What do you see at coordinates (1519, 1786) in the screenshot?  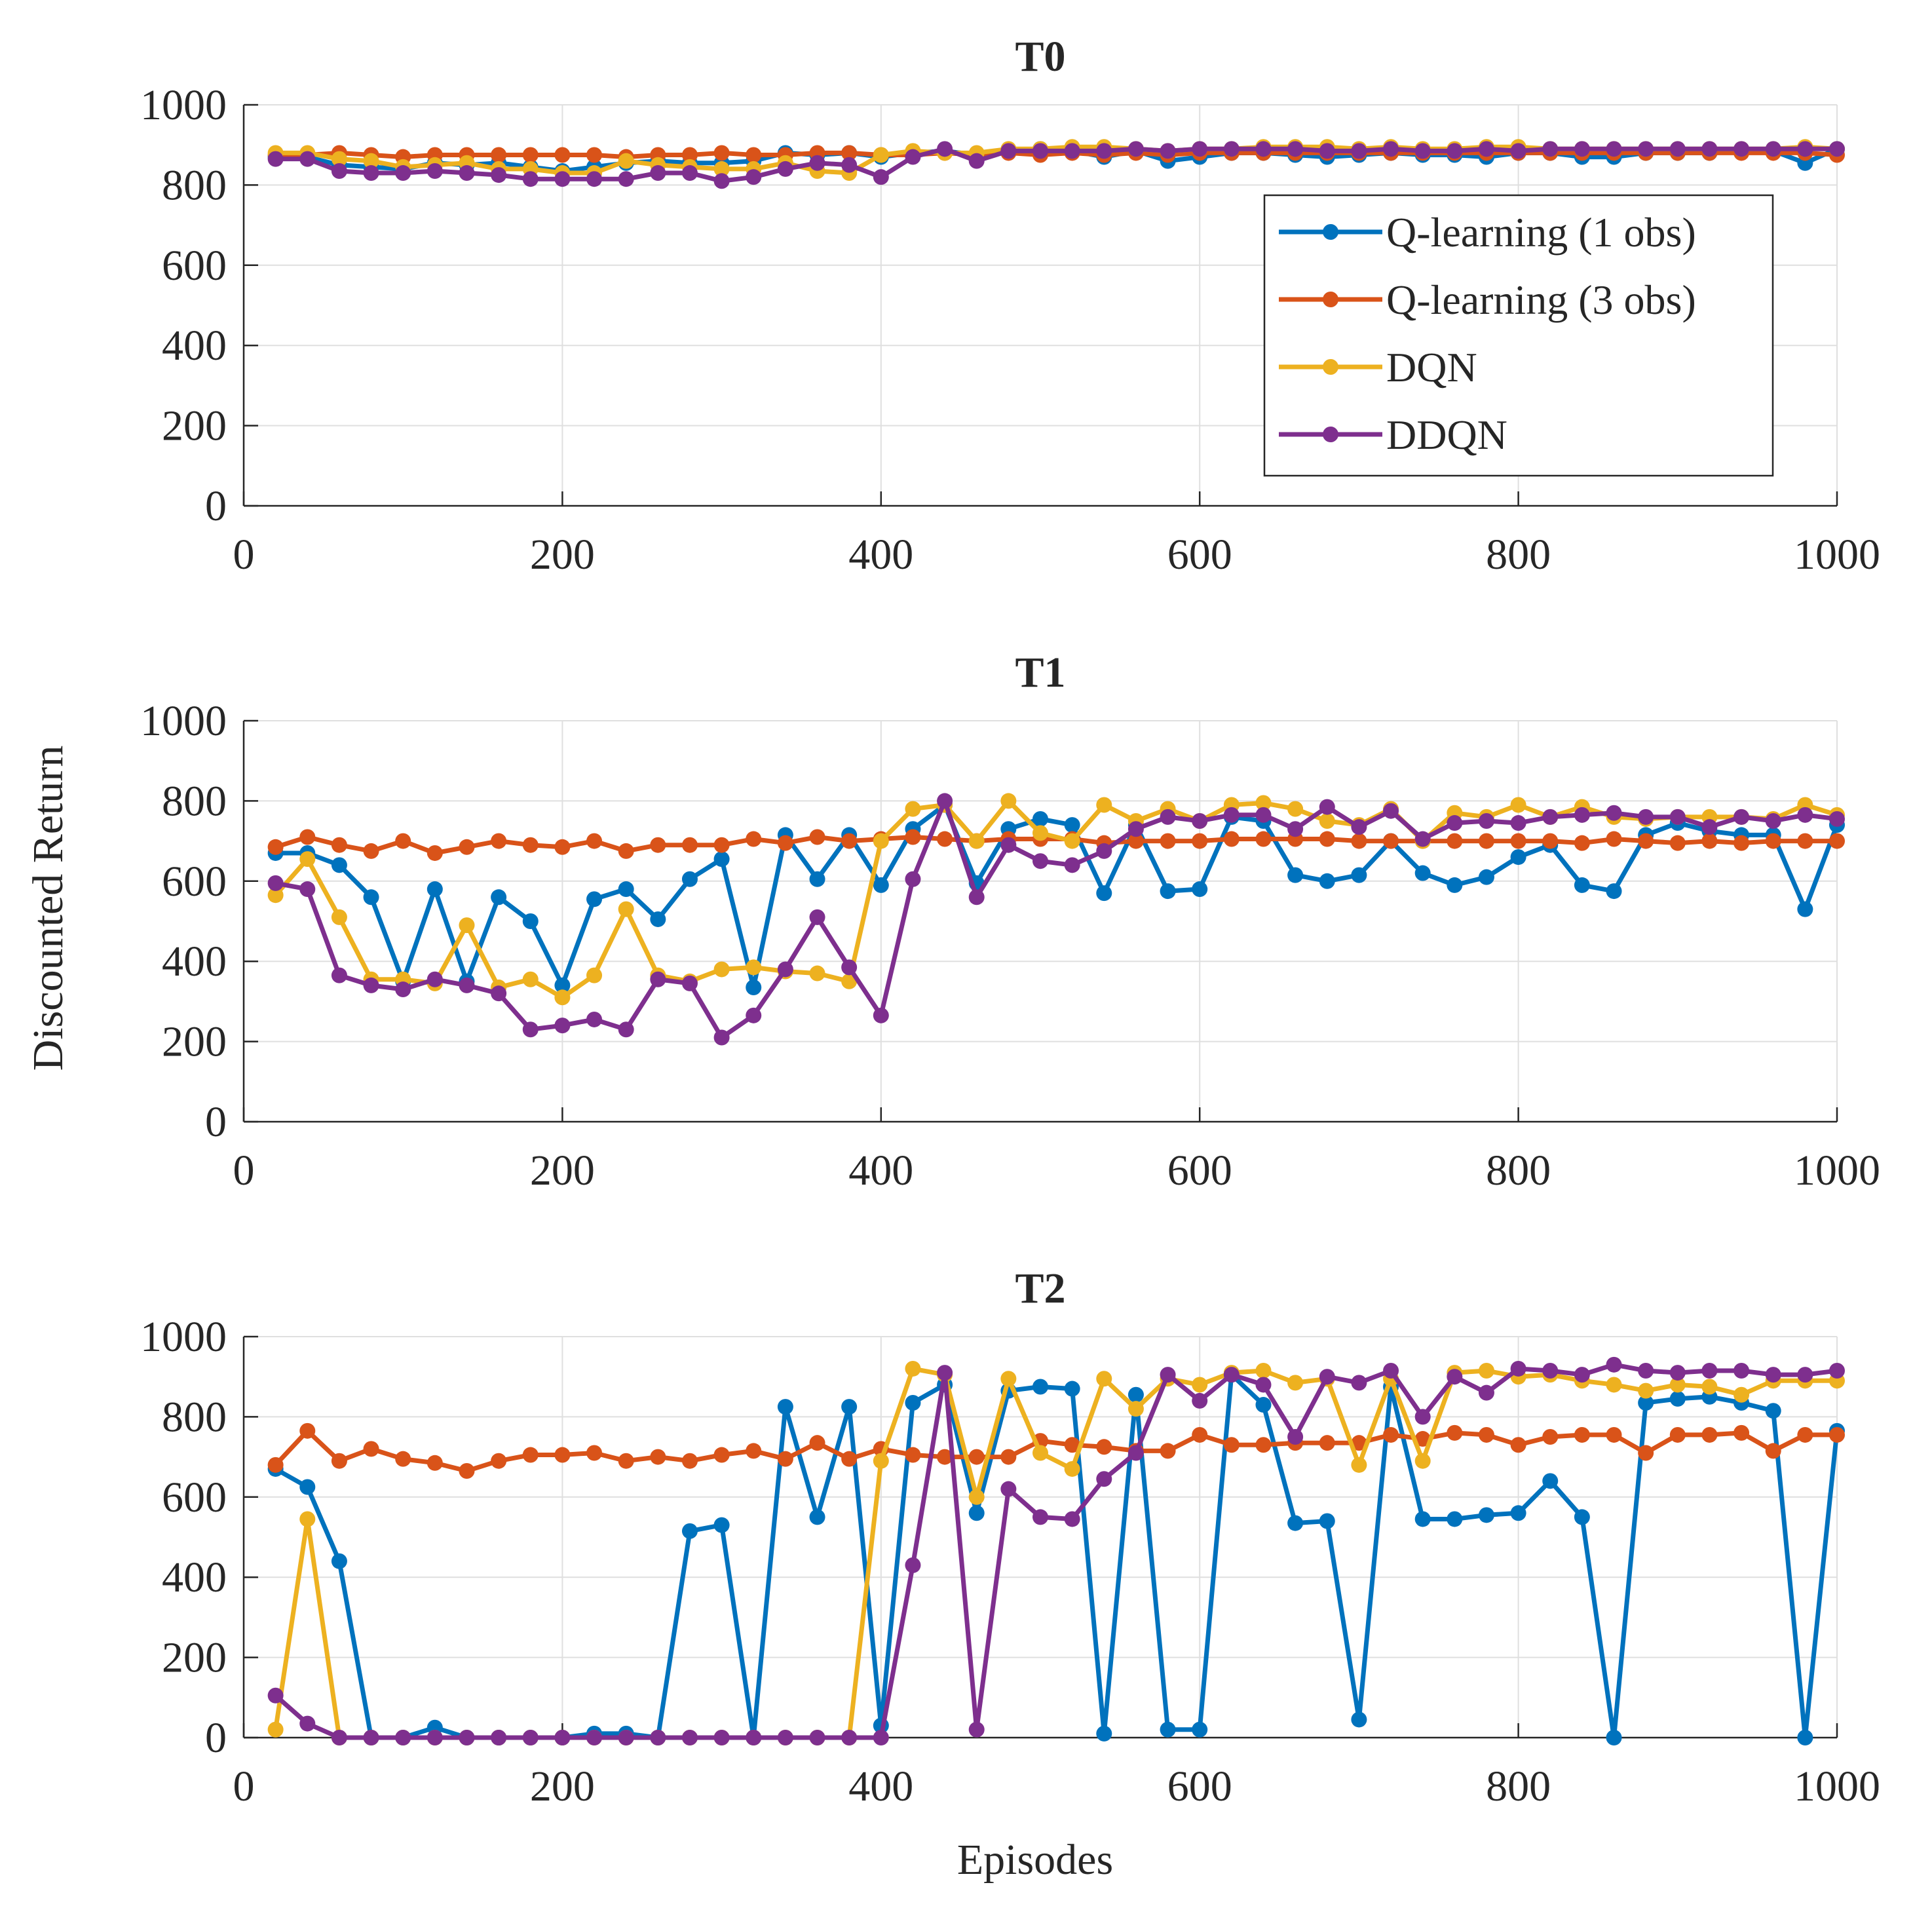 I see `t2-x-tick-label: 800` at bounding box center [1519, 1786].